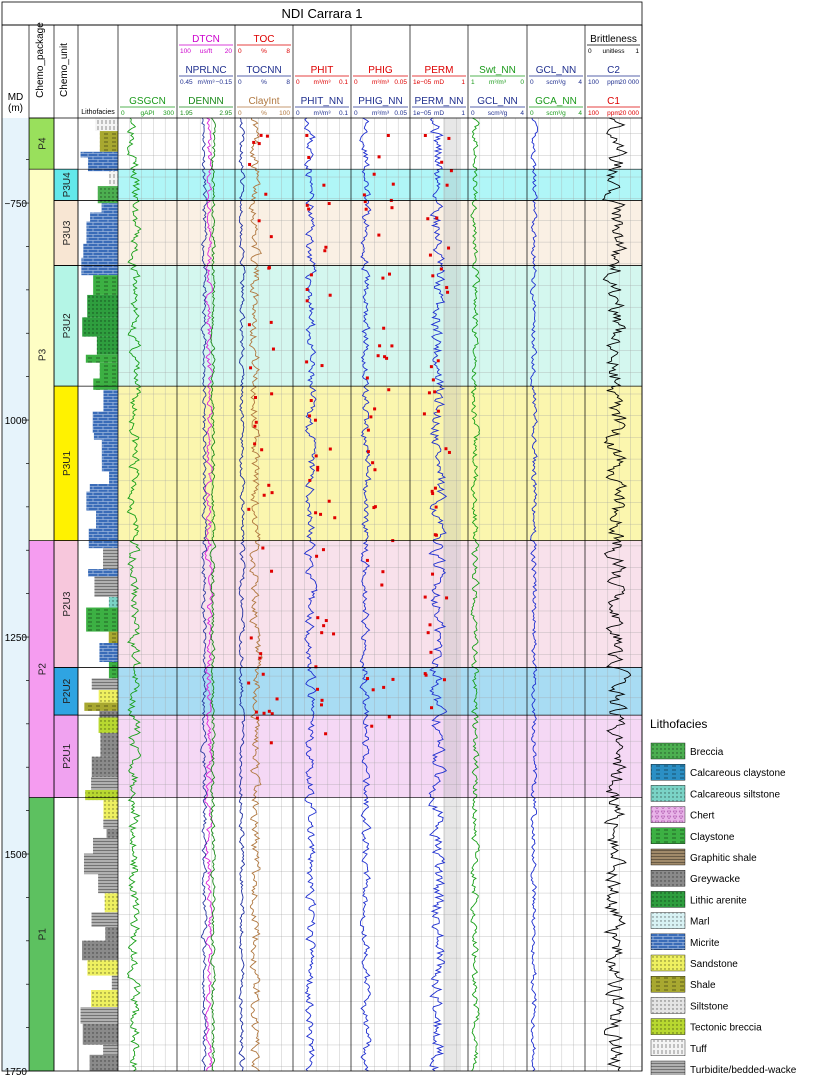 The width and height of the screenshot is (814, 1075). I want to click on chemo-package-label: P4, so click(43, 143).